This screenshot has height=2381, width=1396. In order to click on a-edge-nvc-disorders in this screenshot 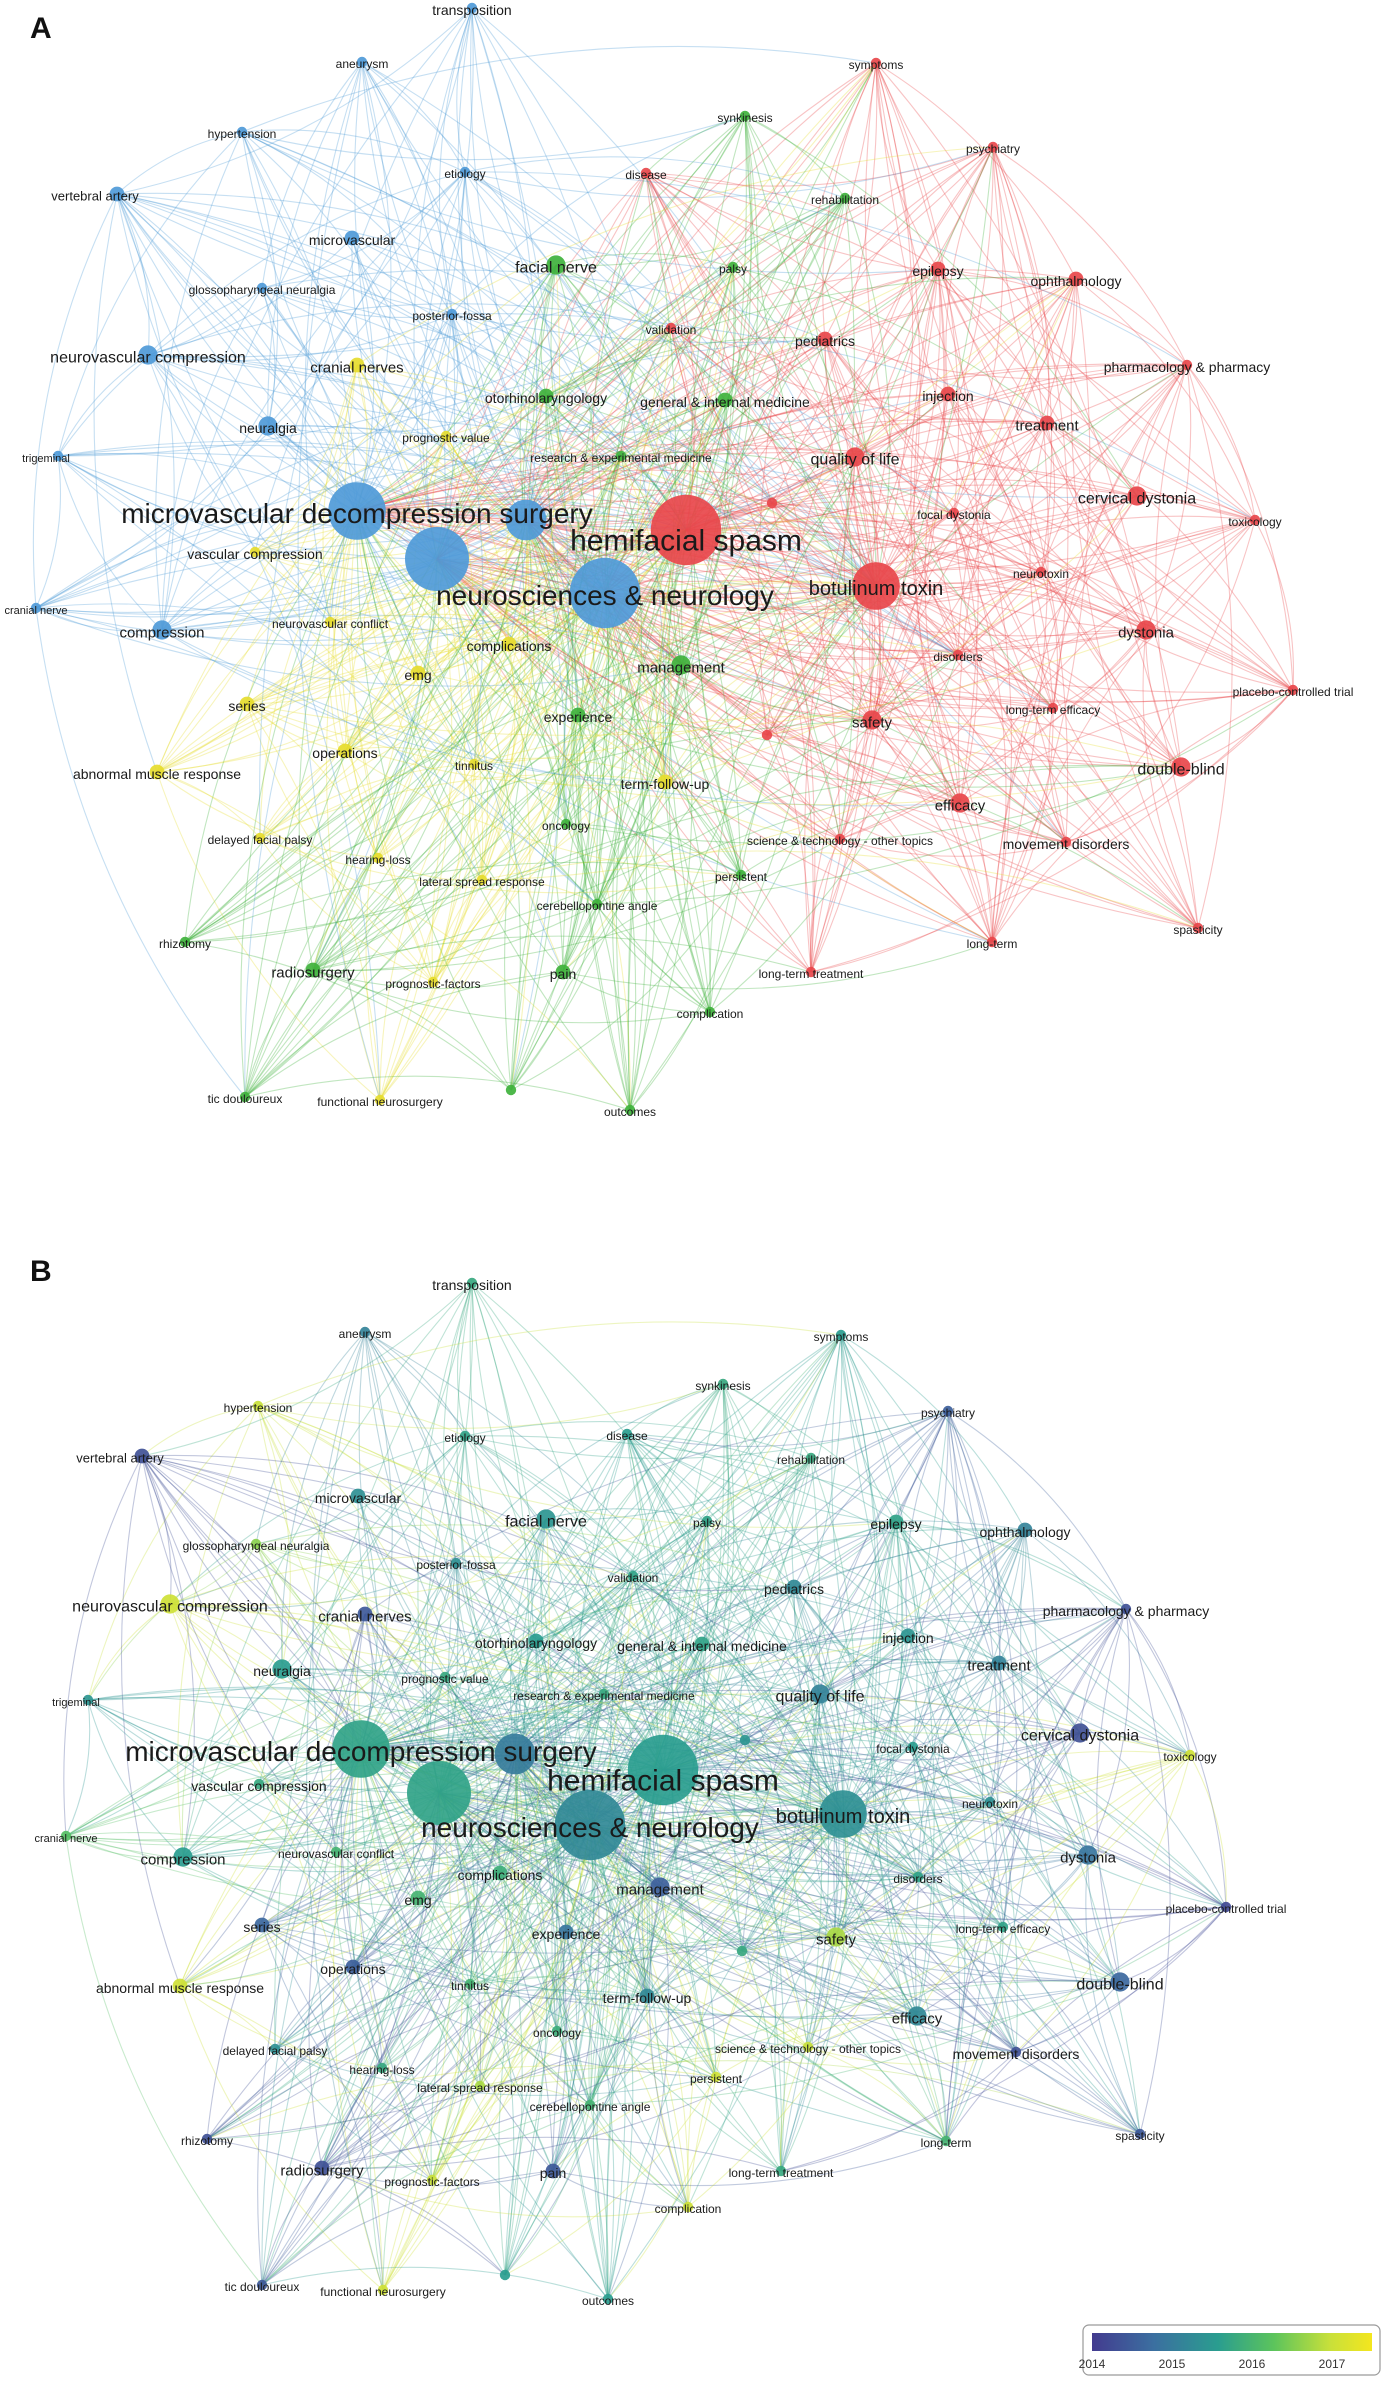, I will do `click(553, 505)`.